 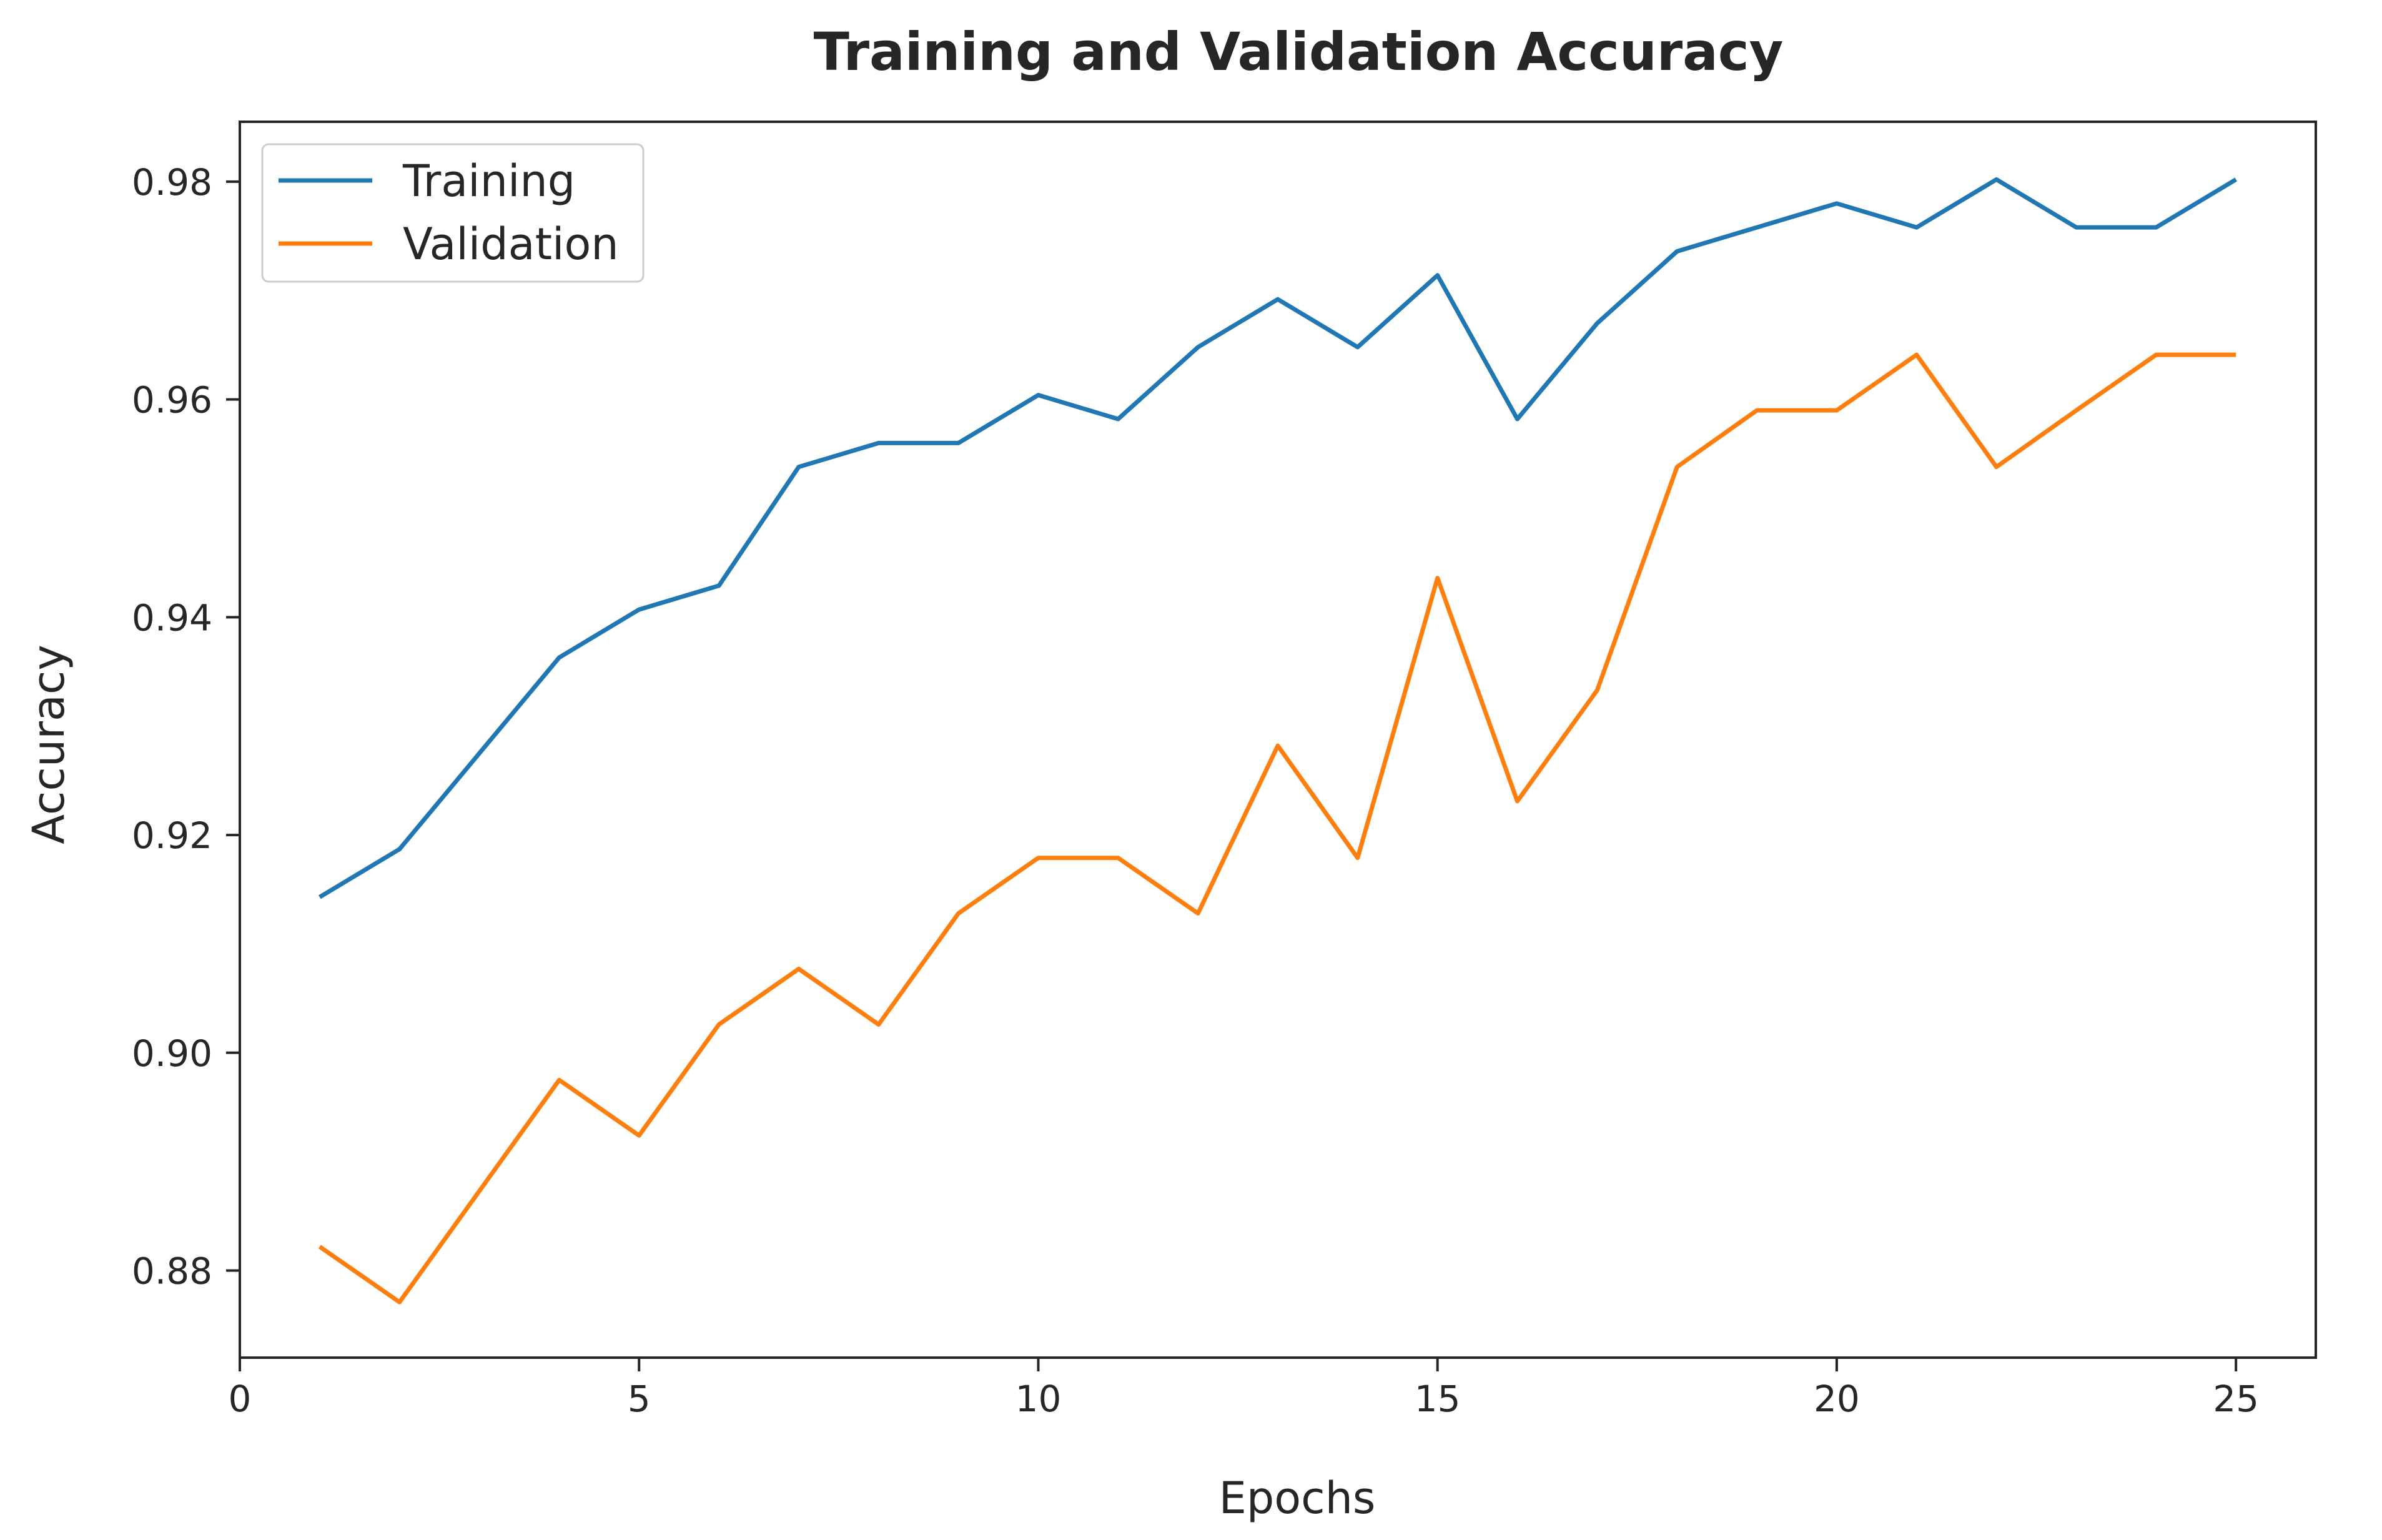 I want to click on y-tick-label: 0.98, so click(x=172, y=182).